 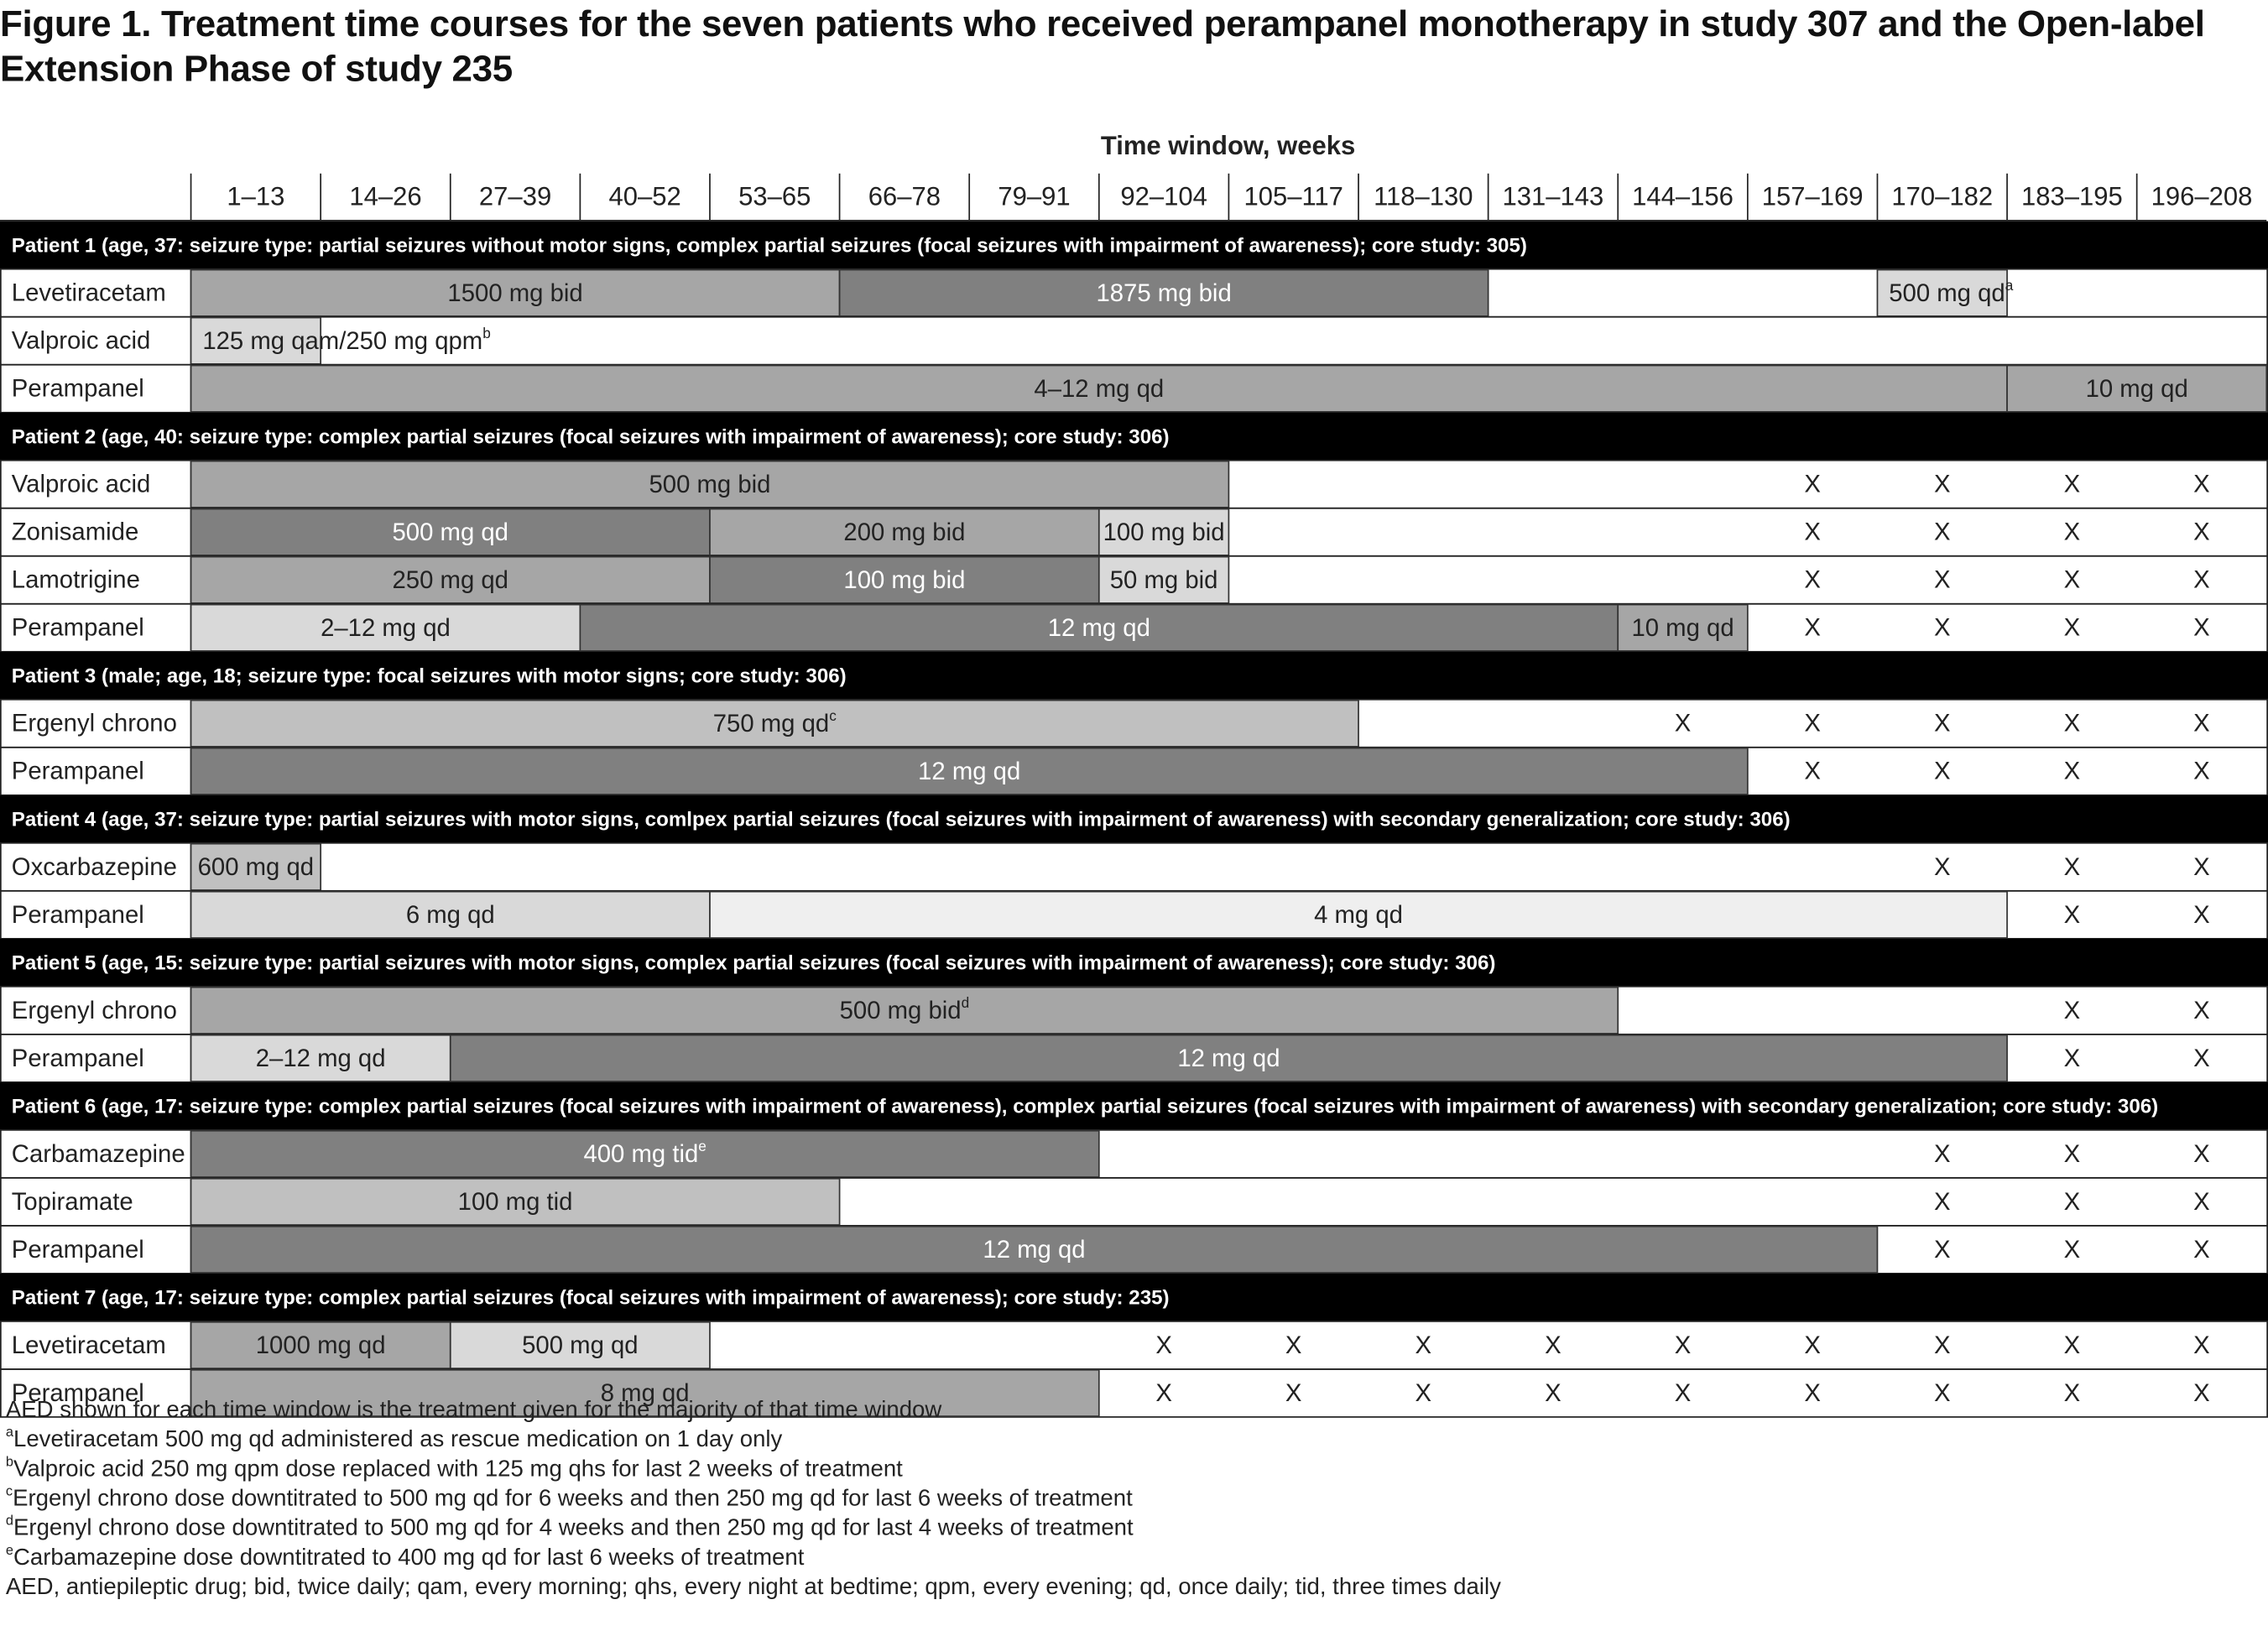 I want to click on dose-text: 1500 mg bid, so click(x=514, y=293).